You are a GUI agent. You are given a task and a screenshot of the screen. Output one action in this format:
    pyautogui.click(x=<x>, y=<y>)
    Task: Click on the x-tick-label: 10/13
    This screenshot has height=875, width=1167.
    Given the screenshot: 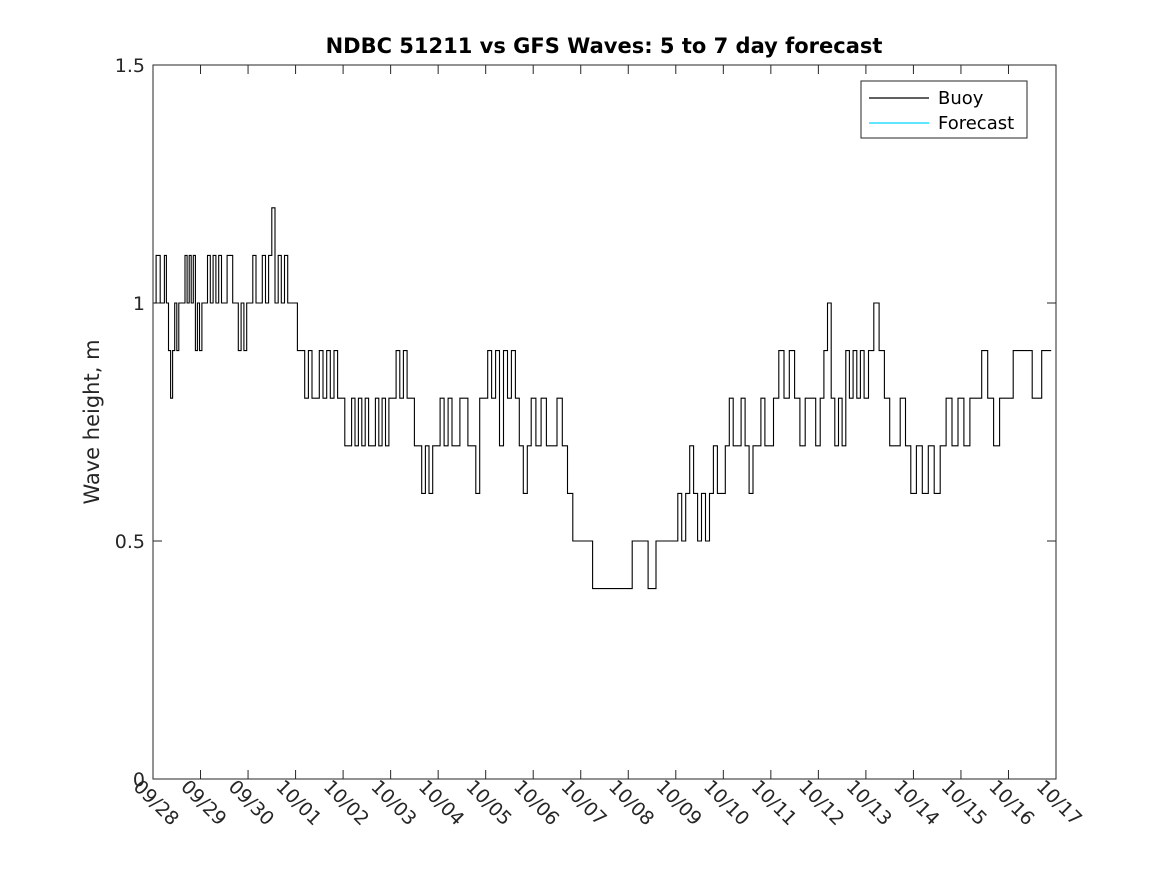 What is the action you would take?
    pyautogui.click(x=869, y=803)
    